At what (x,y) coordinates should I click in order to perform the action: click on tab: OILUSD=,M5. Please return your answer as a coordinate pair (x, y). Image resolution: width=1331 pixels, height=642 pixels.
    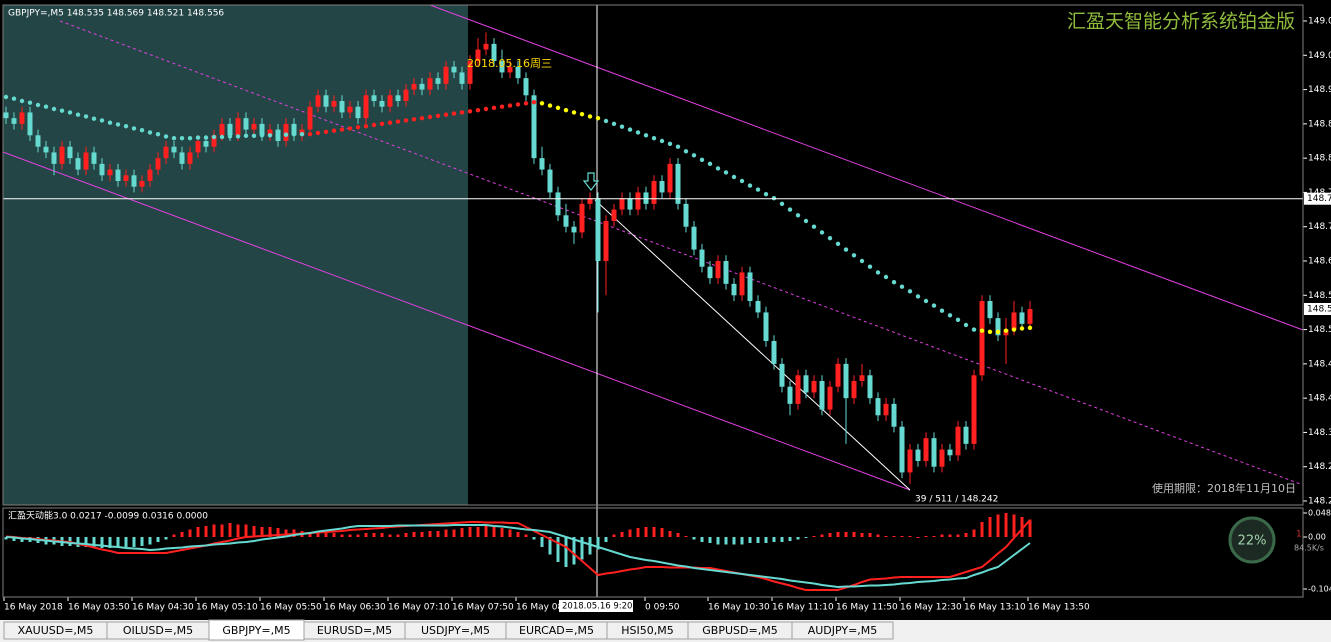
    Looking at the image, I should click on (158, 630).